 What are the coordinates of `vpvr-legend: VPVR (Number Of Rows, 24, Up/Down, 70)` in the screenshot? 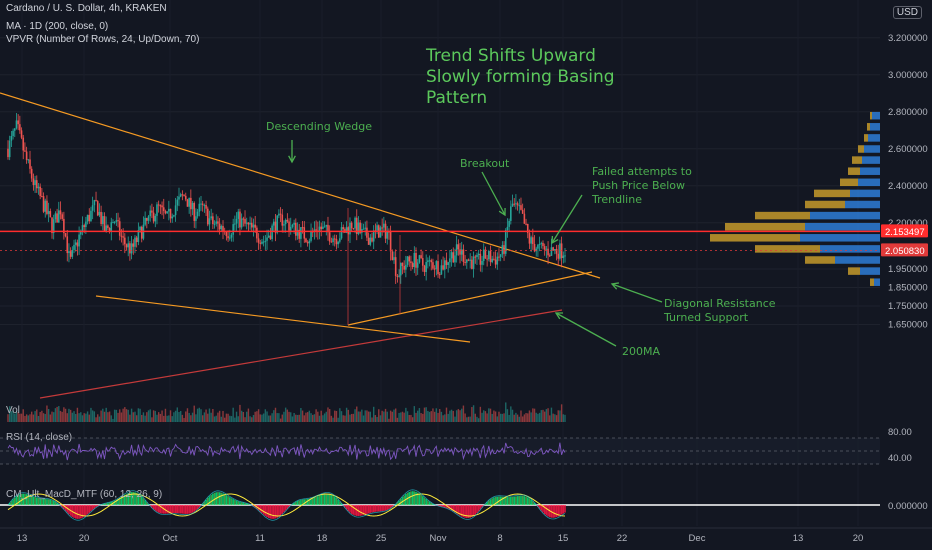 It's located at (103, 39).